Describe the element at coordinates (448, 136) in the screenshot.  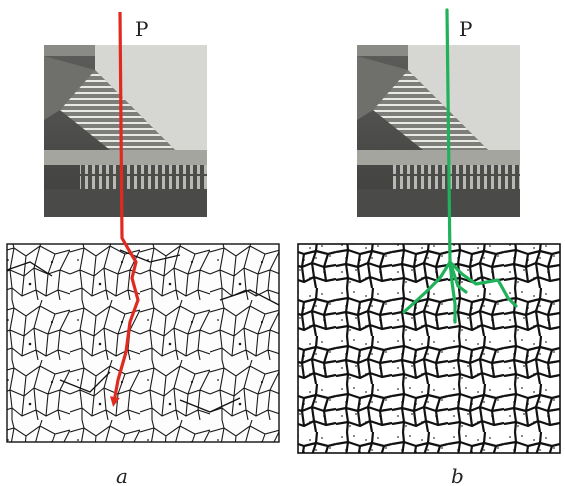
I see `load-arrow-path-b` at that location.